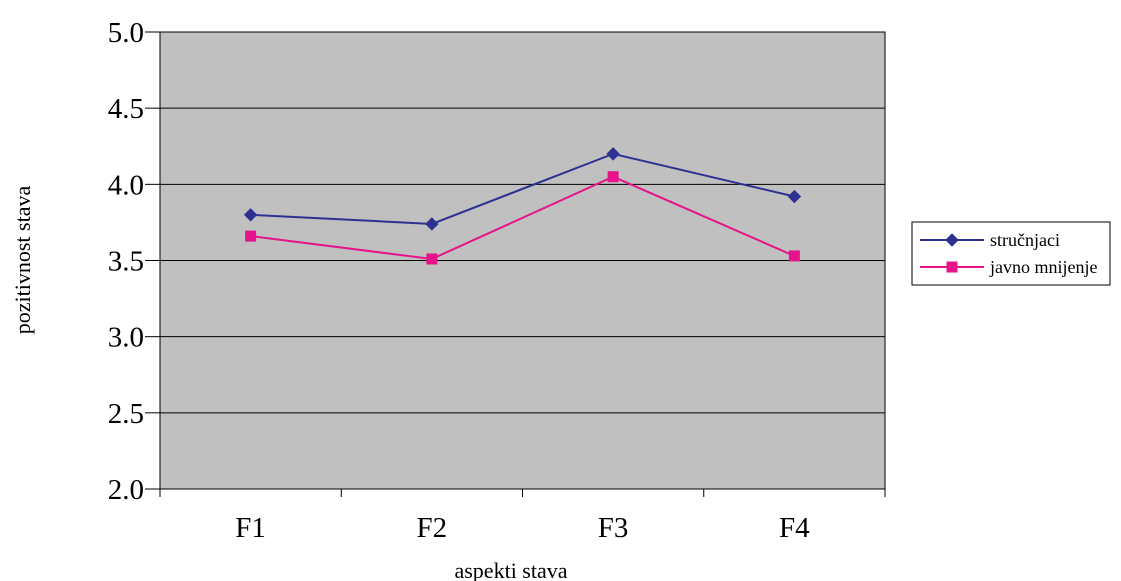  Describe the element at coordinates (1025, 240) in the screenshot. I see `legend-label-0: stručnjaci` at that location.